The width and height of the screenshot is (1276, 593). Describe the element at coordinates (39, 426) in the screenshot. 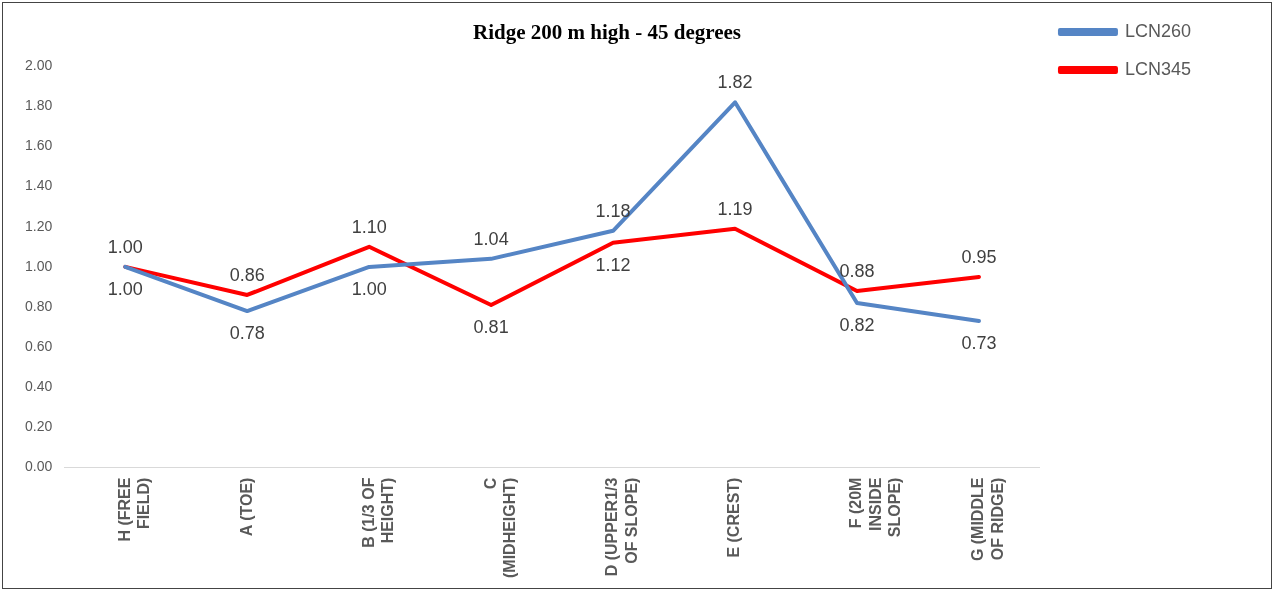

I see `y-tick-label: 0.20` at that location.